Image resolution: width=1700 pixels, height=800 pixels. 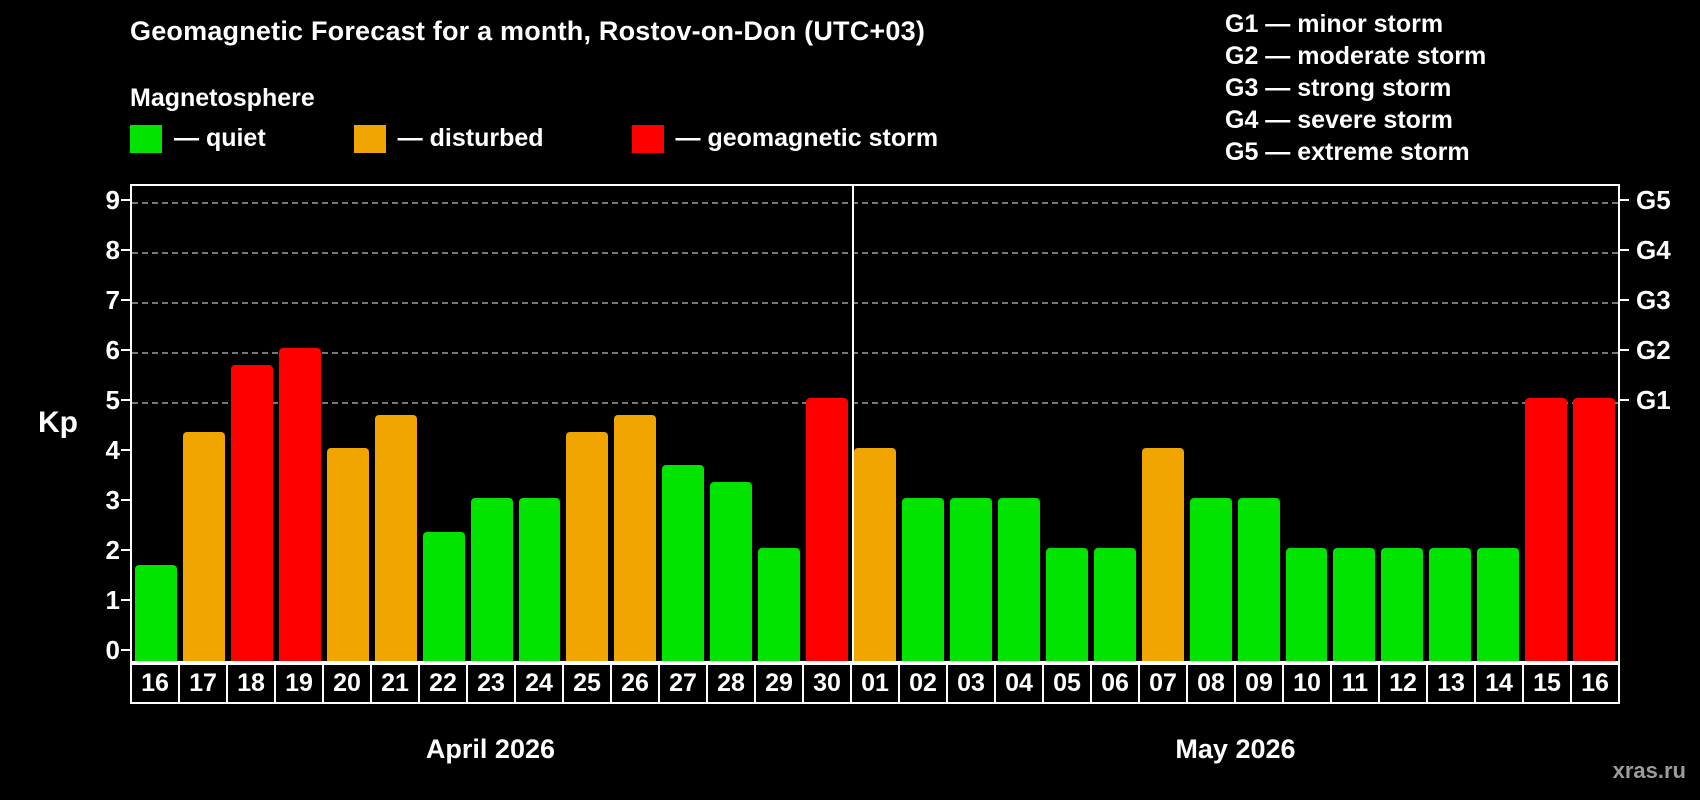 What do you see at coordinates (112, 350) in the screenshot?
I see `ytick-6: 6` at bounding box center [112, 350].